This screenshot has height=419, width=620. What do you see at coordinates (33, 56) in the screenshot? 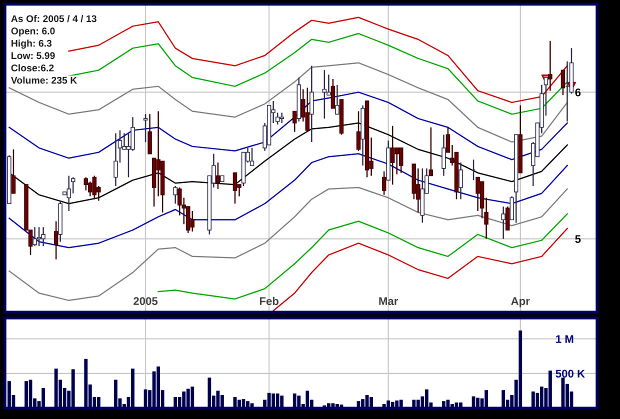
I see `annotation: Low: 5.99` at bounding box center [33, 56].